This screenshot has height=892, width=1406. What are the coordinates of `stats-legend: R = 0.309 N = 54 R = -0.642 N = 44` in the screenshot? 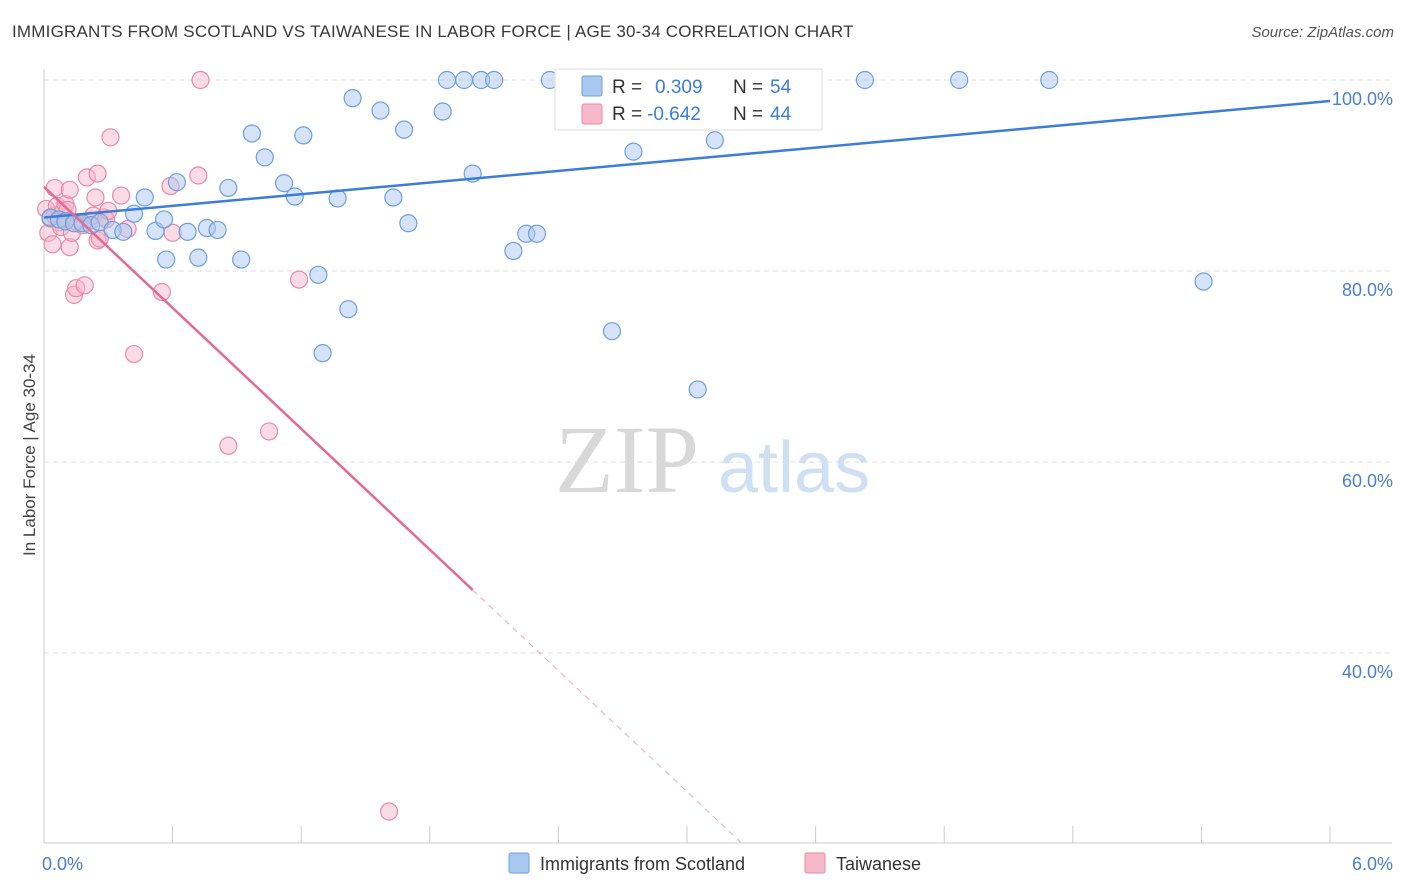 It's located at (688, 99).